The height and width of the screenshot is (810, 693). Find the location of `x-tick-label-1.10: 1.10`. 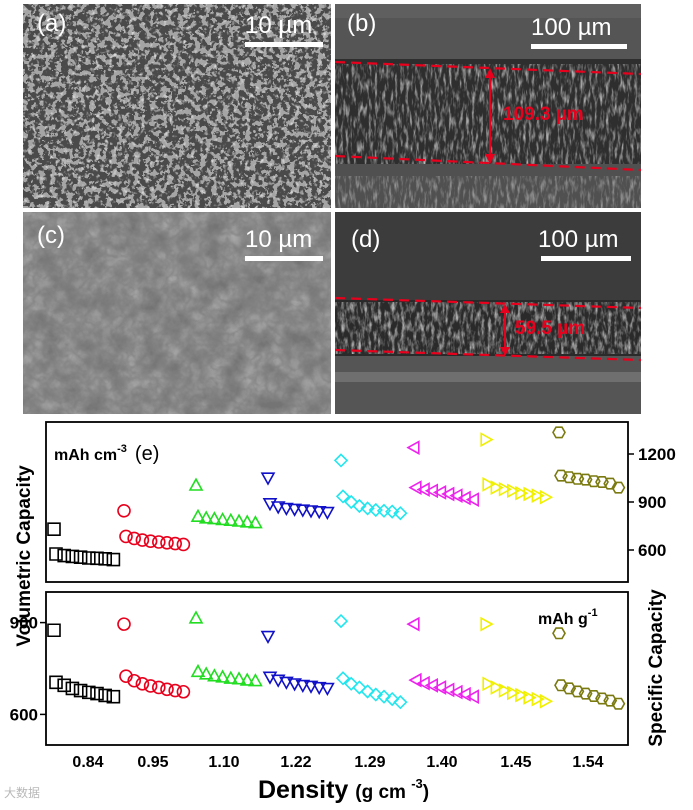

x-tick-label-1.10: 1.10 is located at coordinates (223, 762).